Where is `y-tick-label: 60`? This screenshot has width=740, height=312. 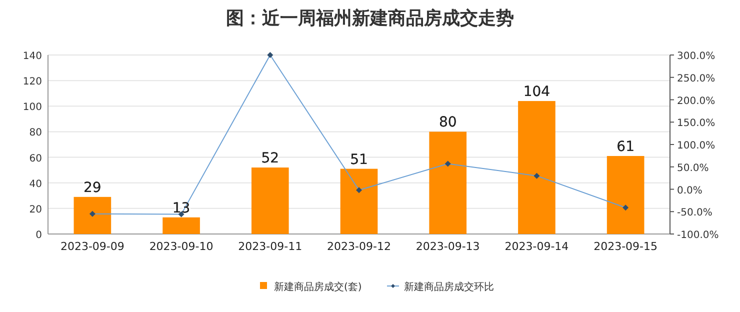 y-tick-label: 60 is located at coordinates (35, 158).